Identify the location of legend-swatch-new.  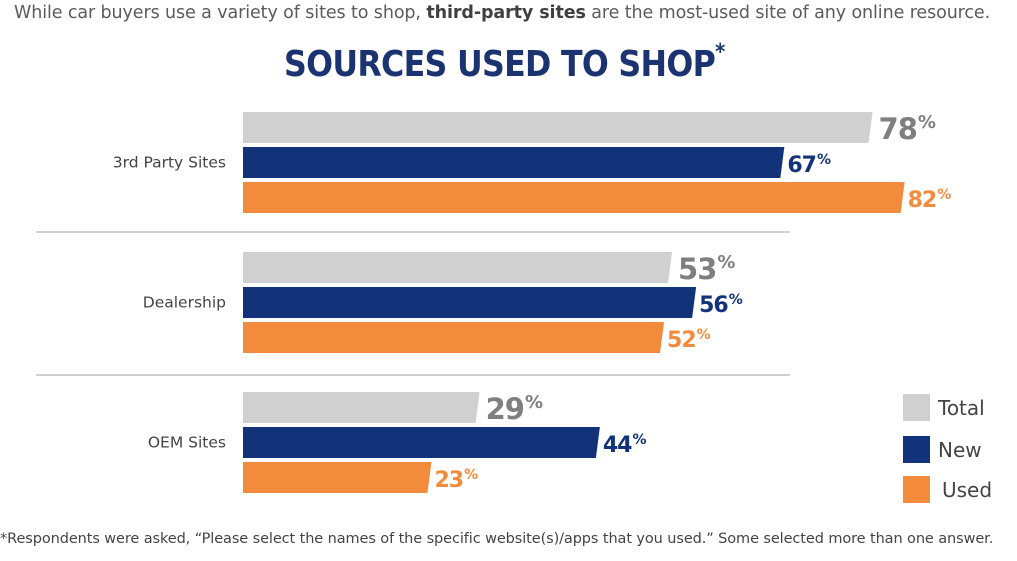
(916, 449).